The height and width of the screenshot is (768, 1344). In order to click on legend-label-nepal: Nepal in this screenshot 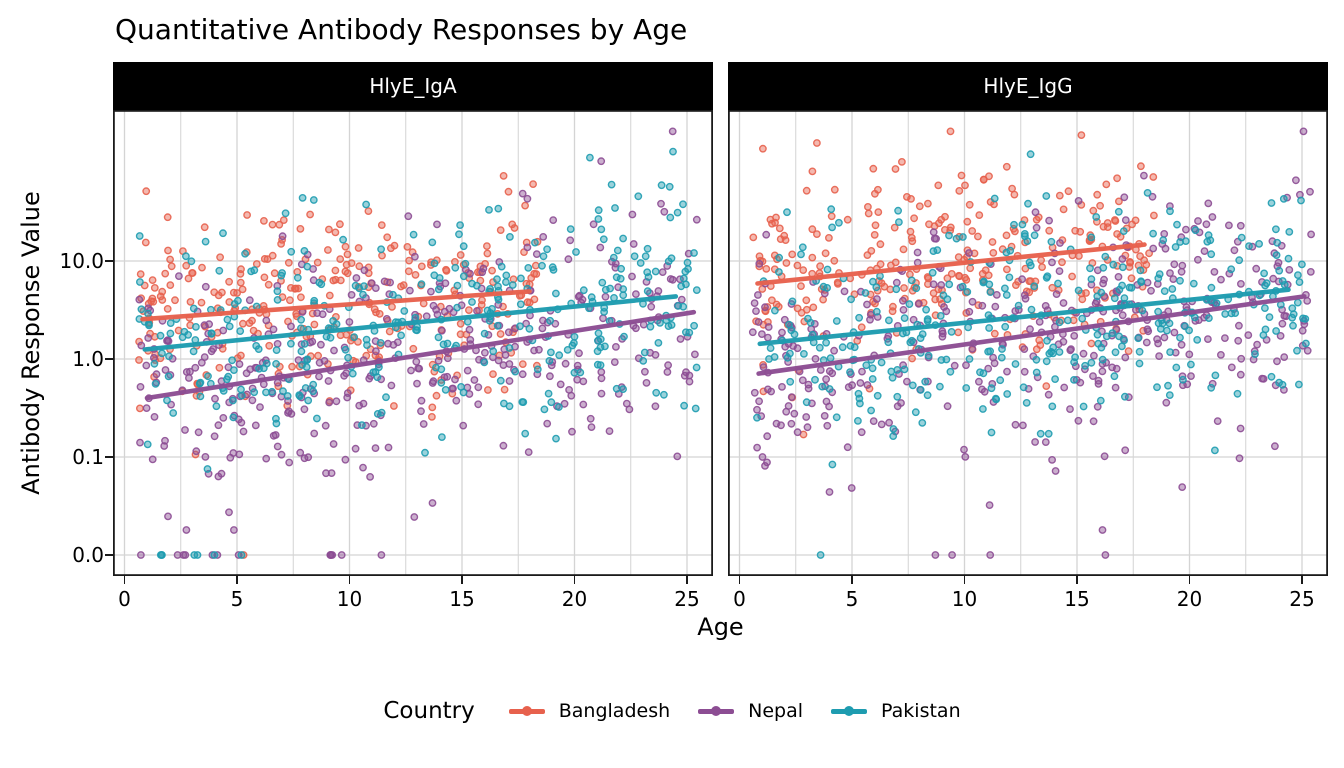, I will do `click(776, 711)`.